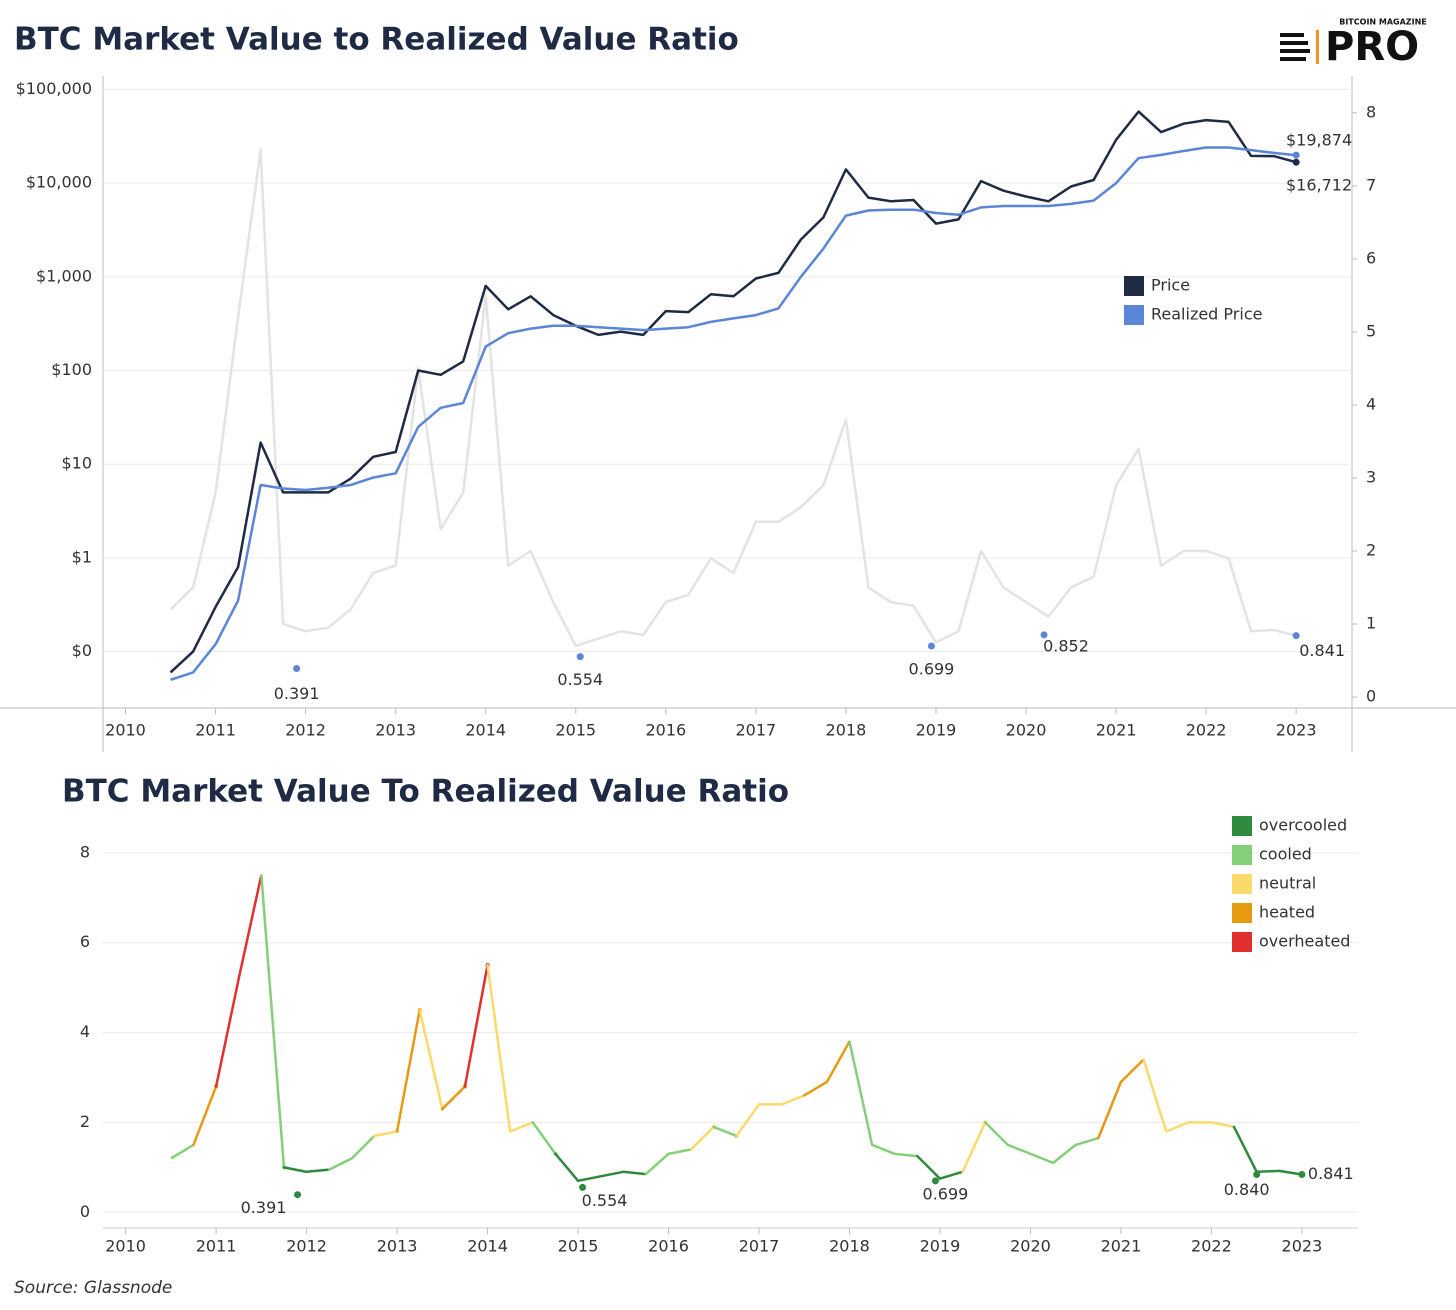 The width and height of the screenshot is (1456, 1310). I want to click on y-tick-label: $10, so click(76, 463).